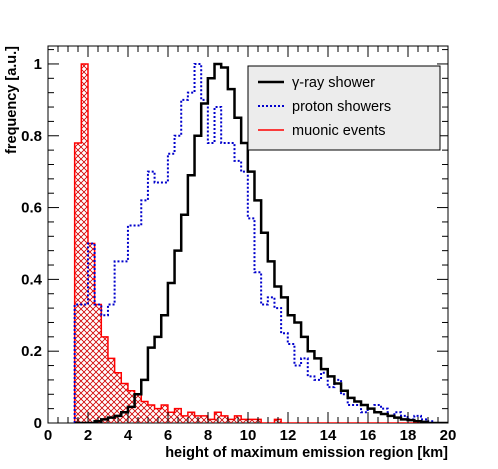 The image size is (498, 469). Describe the element at coordinates (31, 351) in the screenshot. I see `y-tick-label: 0.2` at that location.